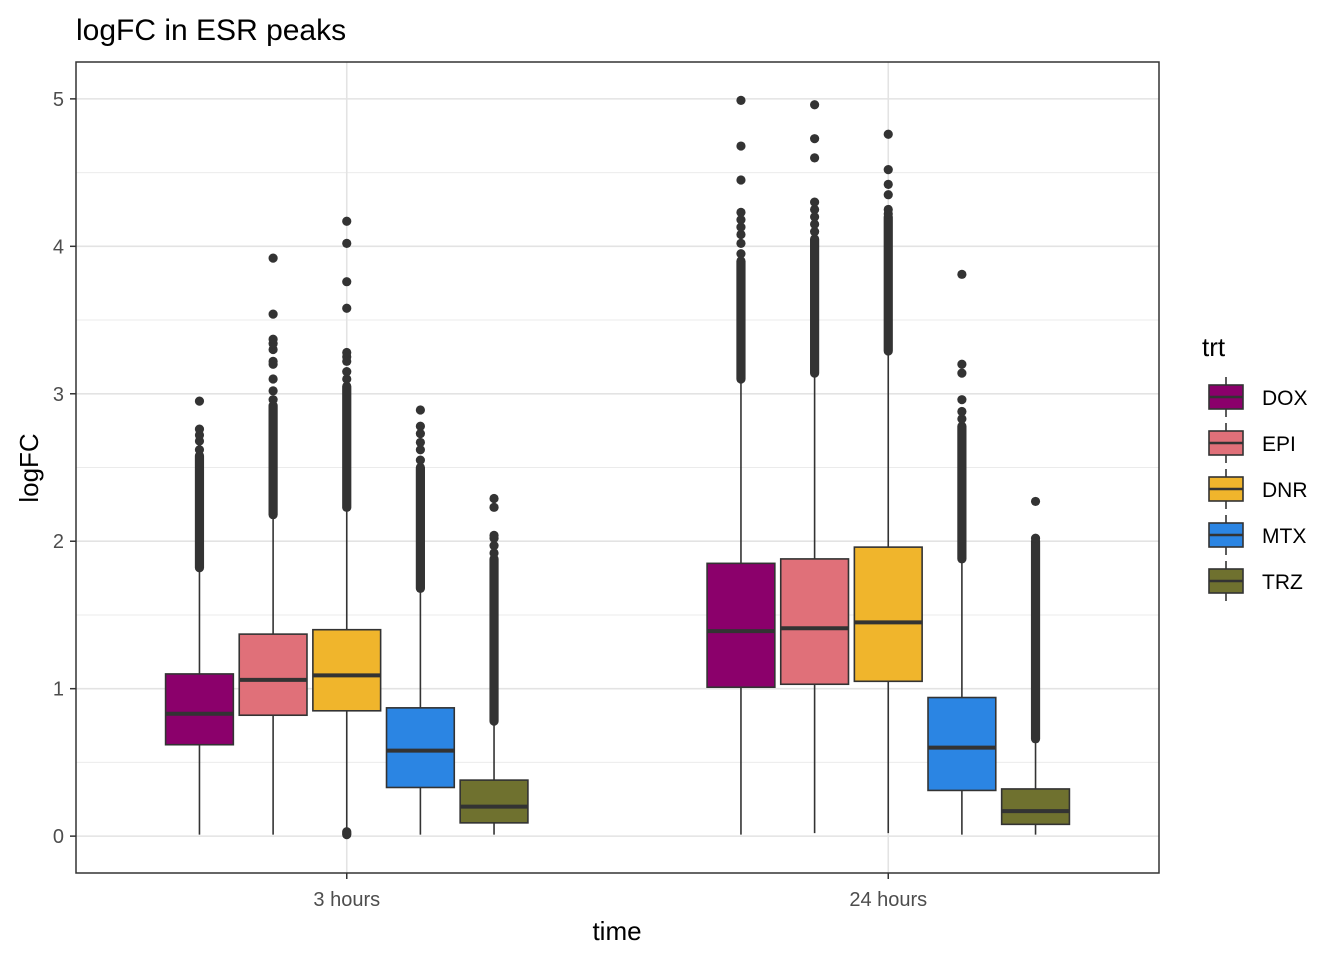 Image resolution: width=1344 pixels, height=960 pixels. What do you see at coordinates (64, 468) in the screenshot?
I see `y-axis: 0 1 2 3 4 5` at bounding box center [64, 468].